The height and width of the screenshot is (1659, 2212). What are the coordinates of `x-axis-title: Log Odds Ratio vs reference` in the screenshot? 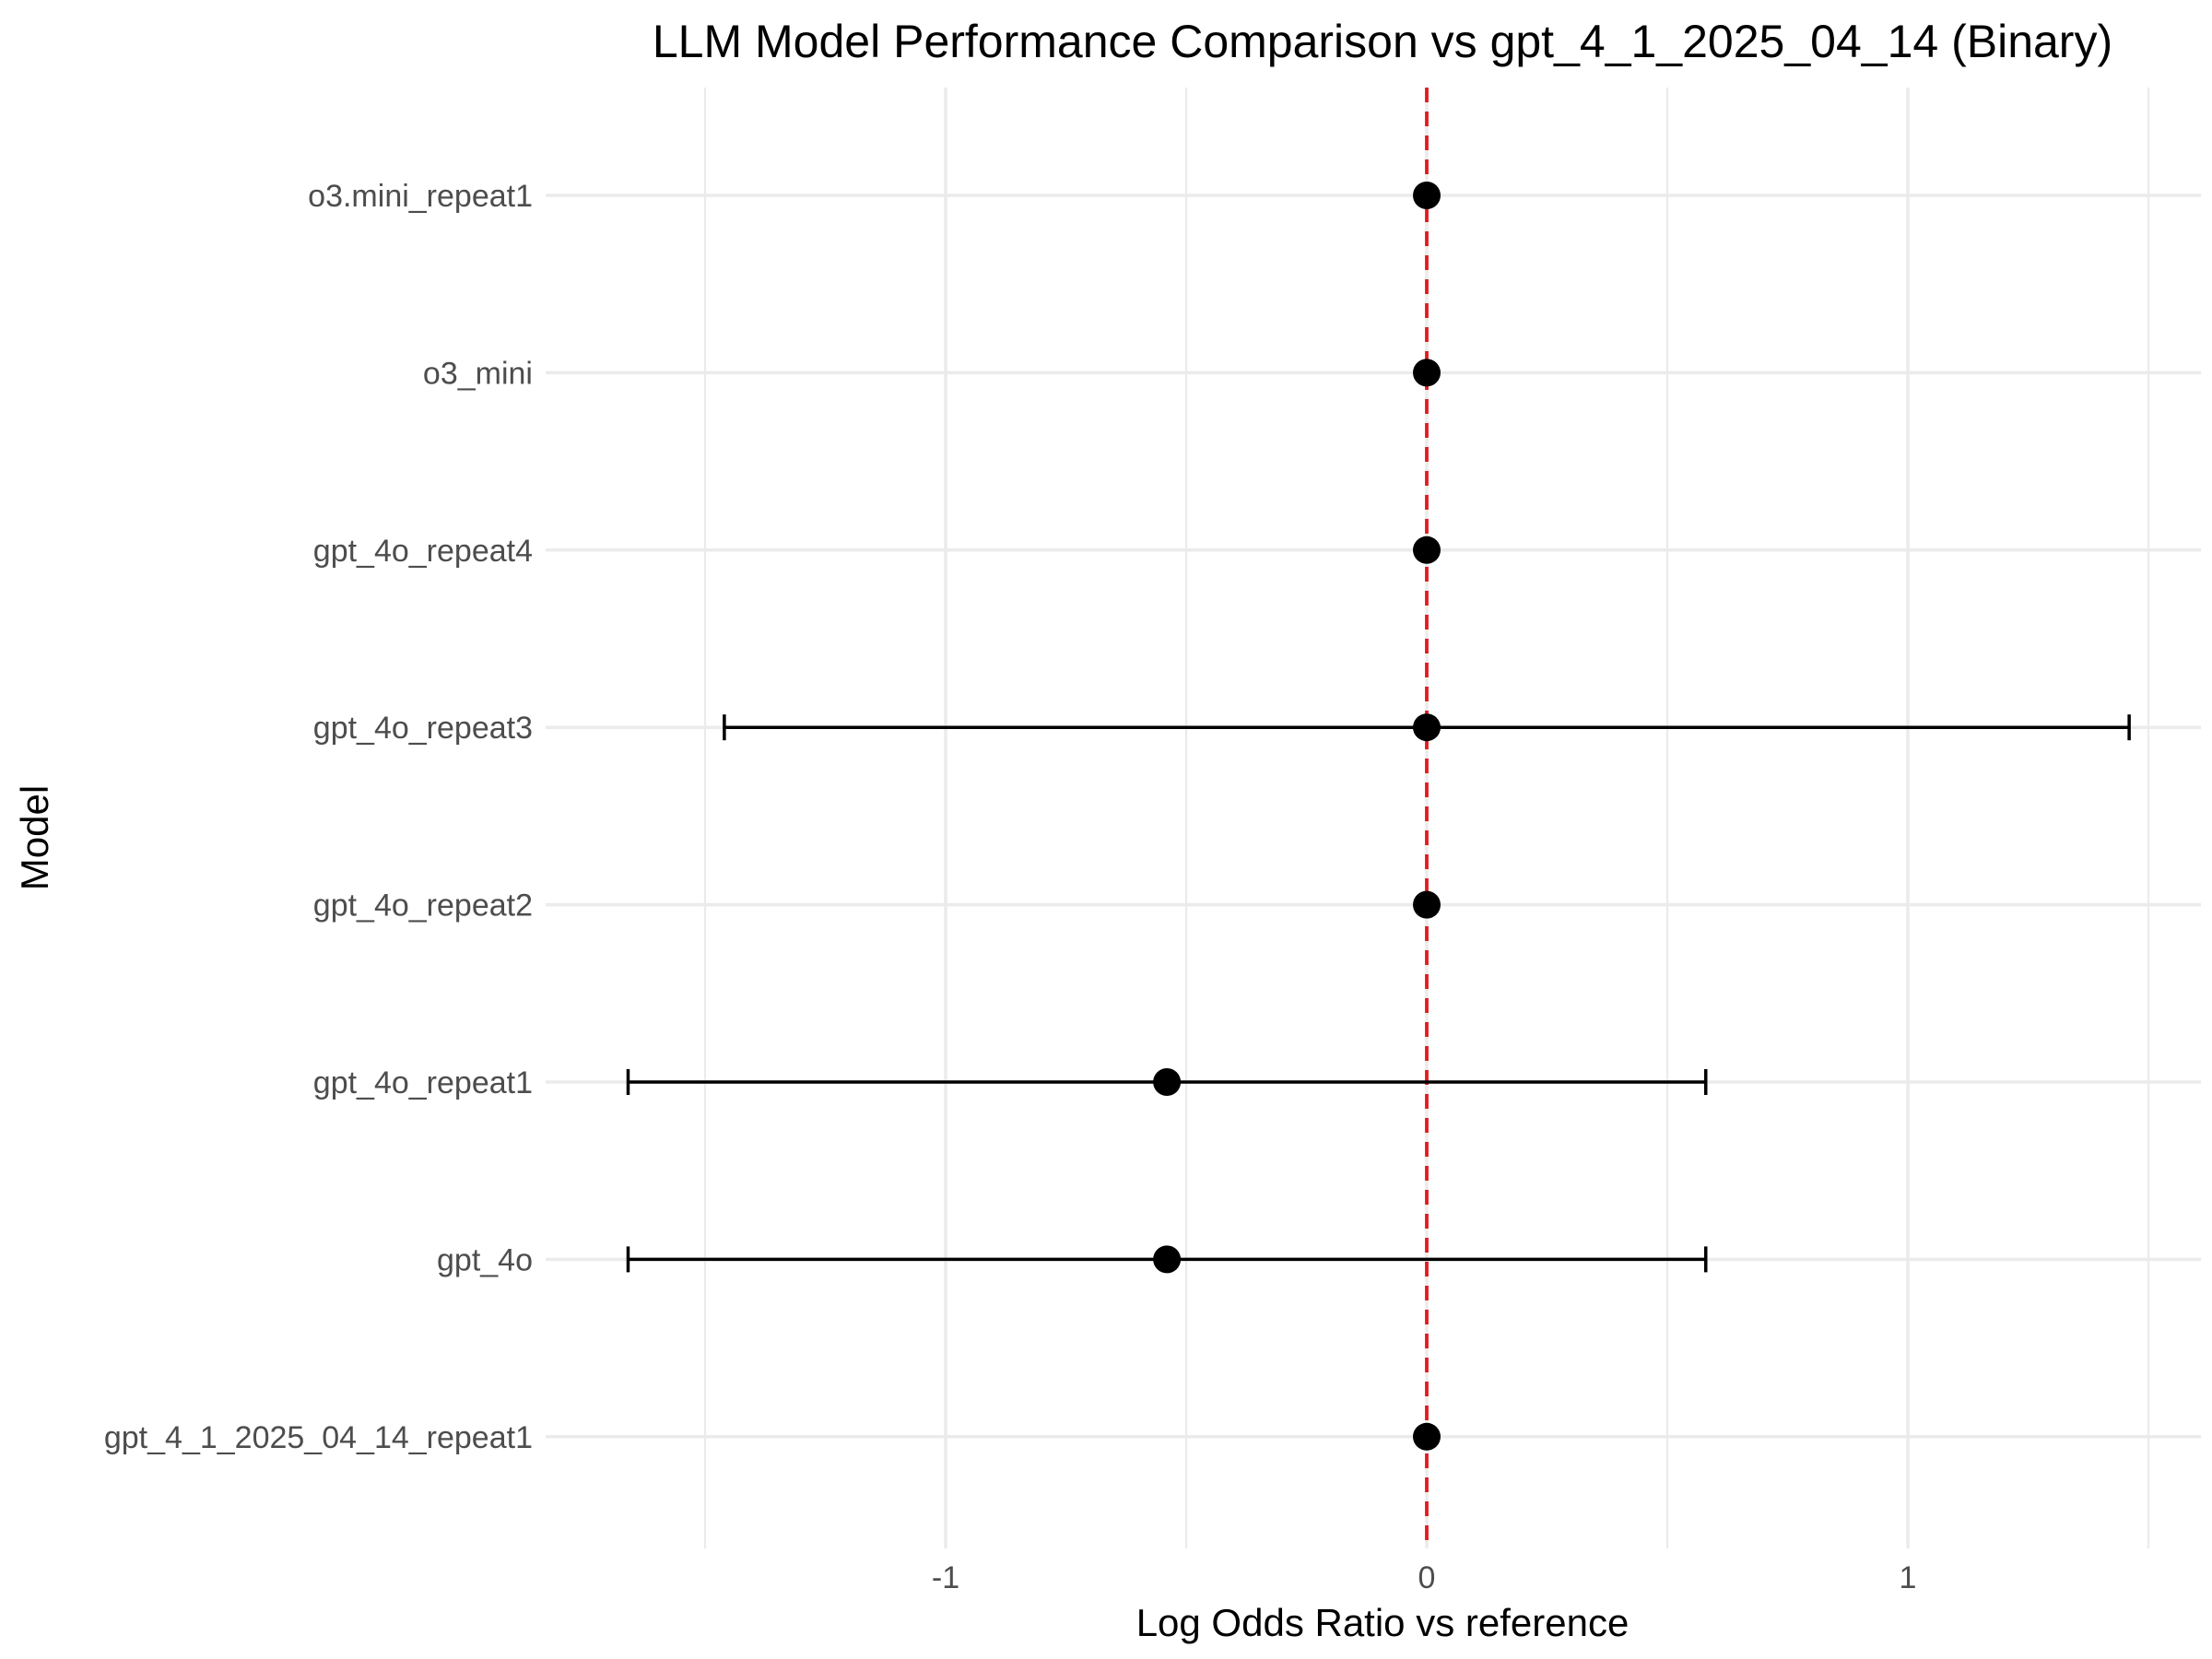 It's located at (1383, 1622).